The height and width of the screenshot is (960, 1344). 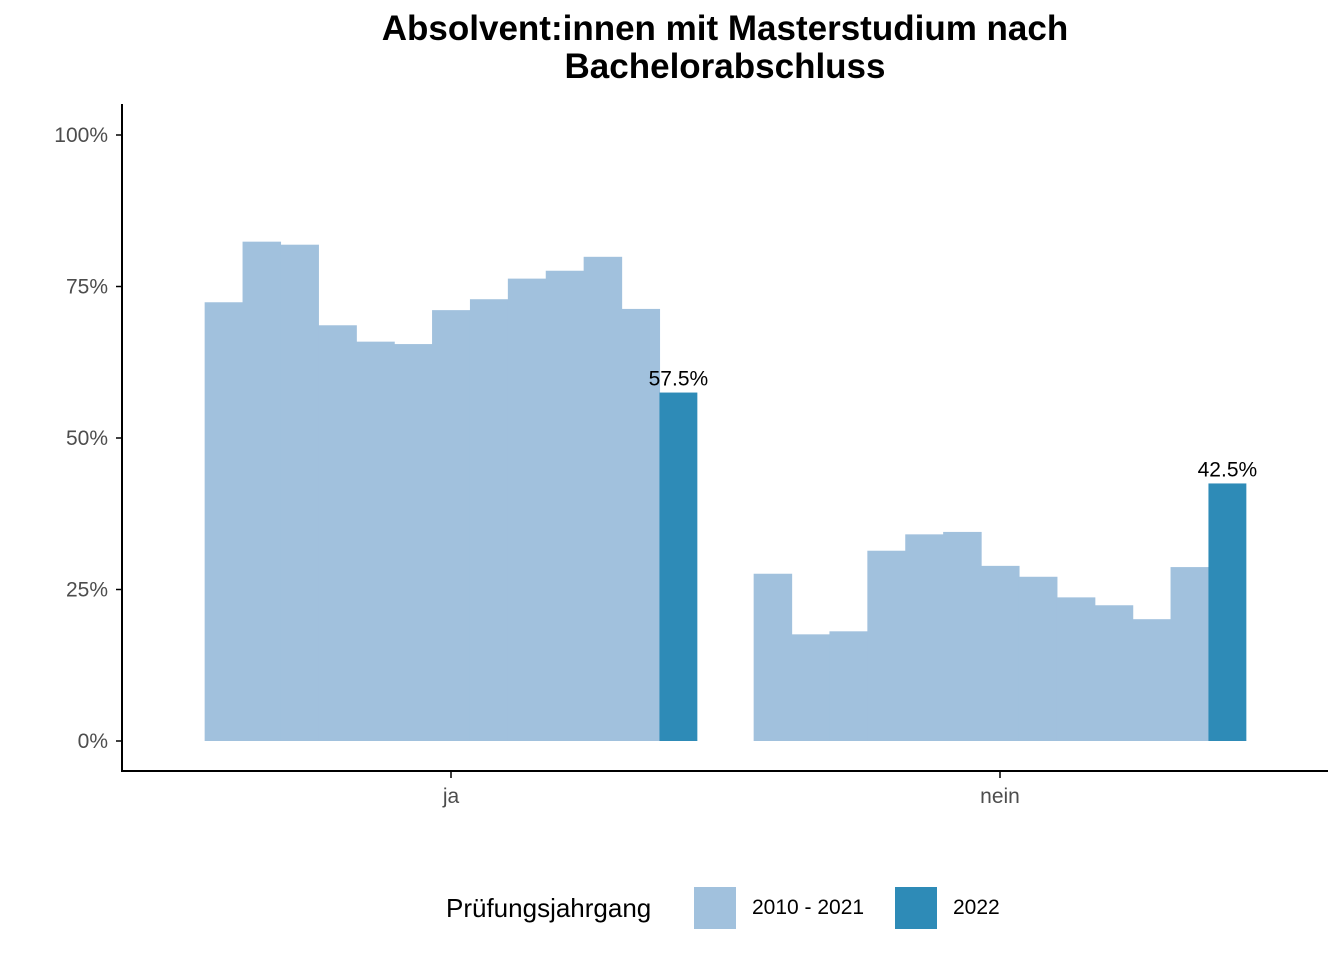 I want to click on chart-title-line-2: Bachelorabschluss, so click(x=725, y=66).